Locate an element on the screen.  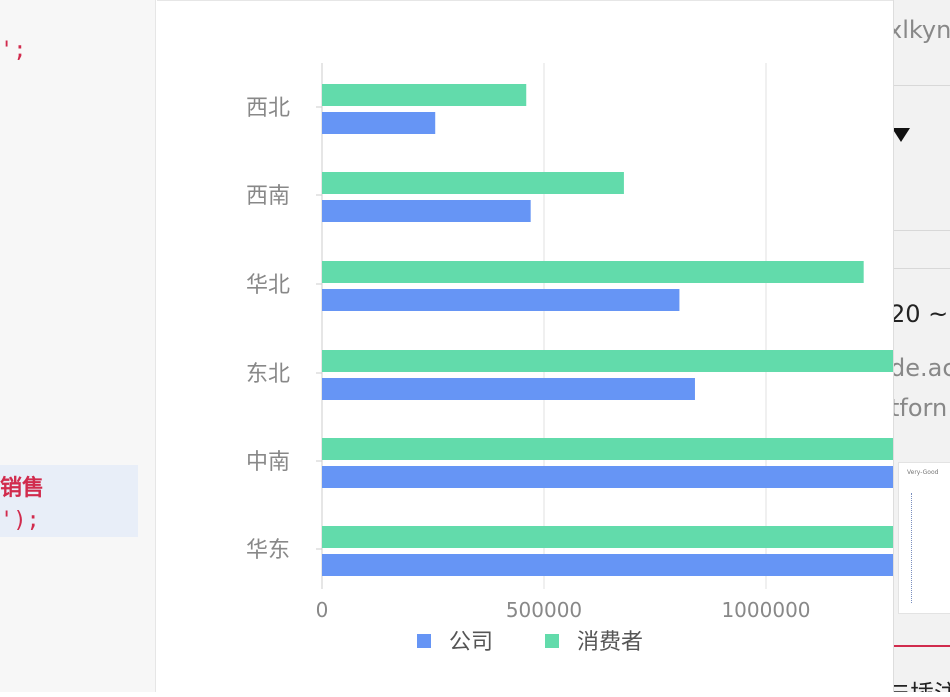
code-line: 销售 is located at coordinates (22, 486).